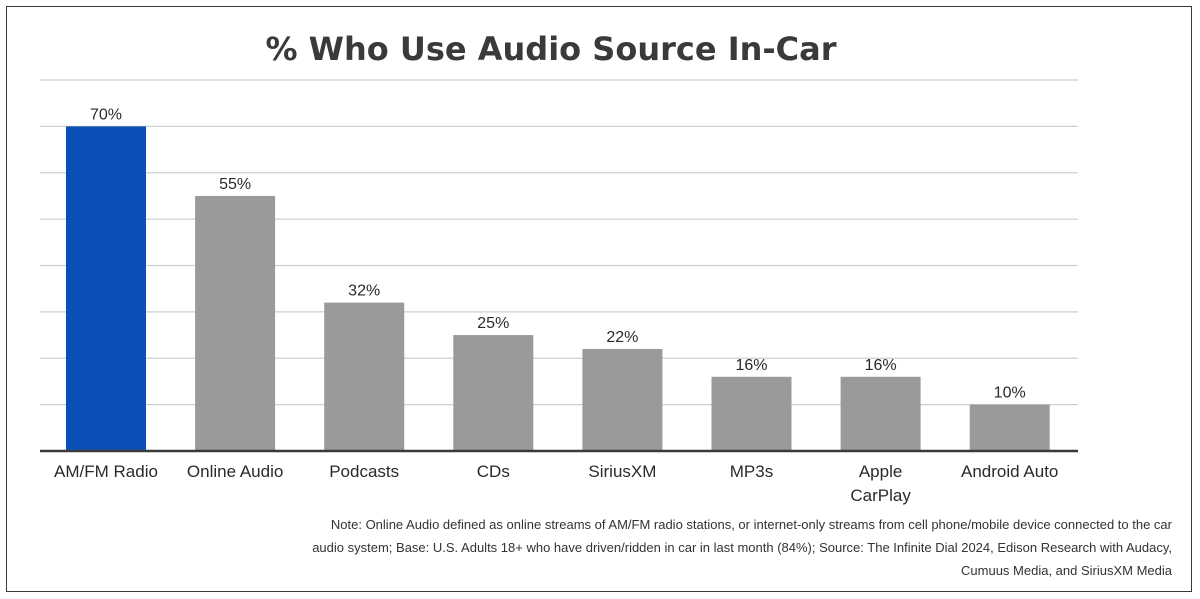 The image size is (1200, 599). Describe the element at coordinates (622, 337) in the screenshot. I see `data-label: 22%` at that location.